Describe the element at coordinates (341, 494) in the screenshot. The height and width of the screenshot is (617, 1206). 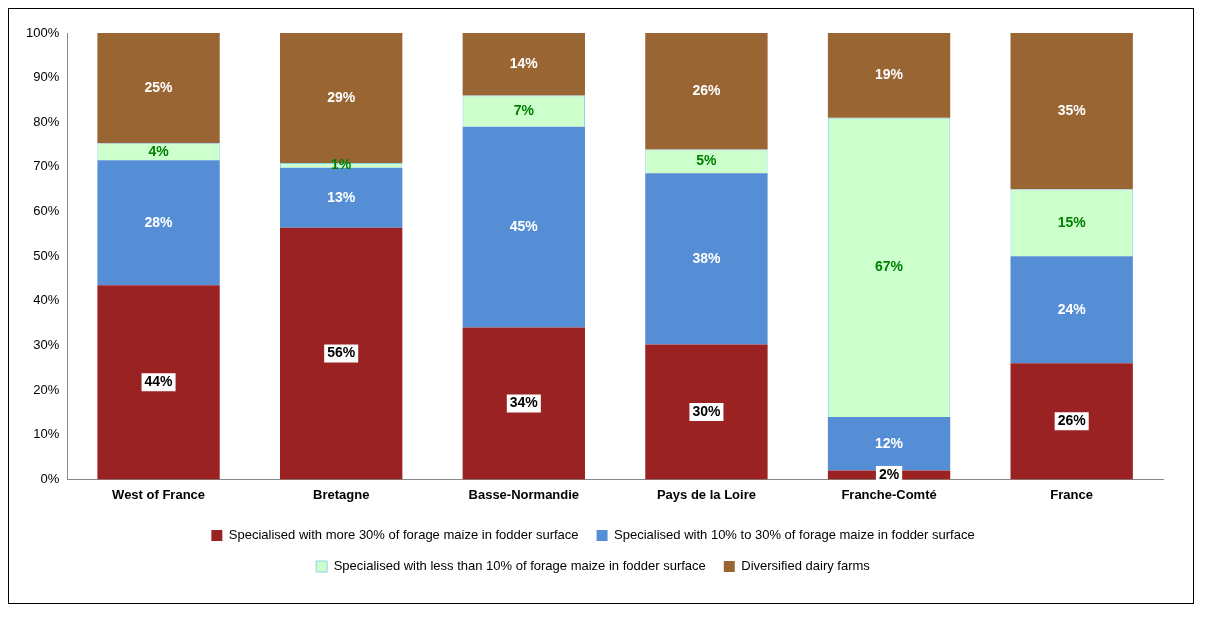
I see `x-tick-label: Bretagne` at that location.